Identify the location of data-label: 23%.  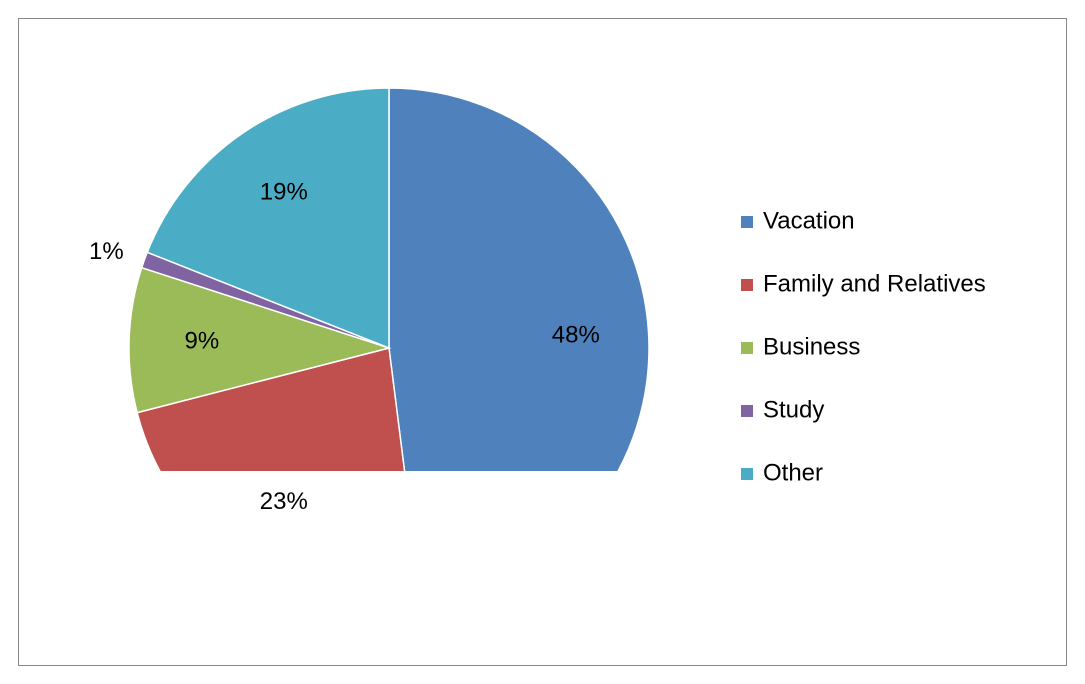
(284, 501).